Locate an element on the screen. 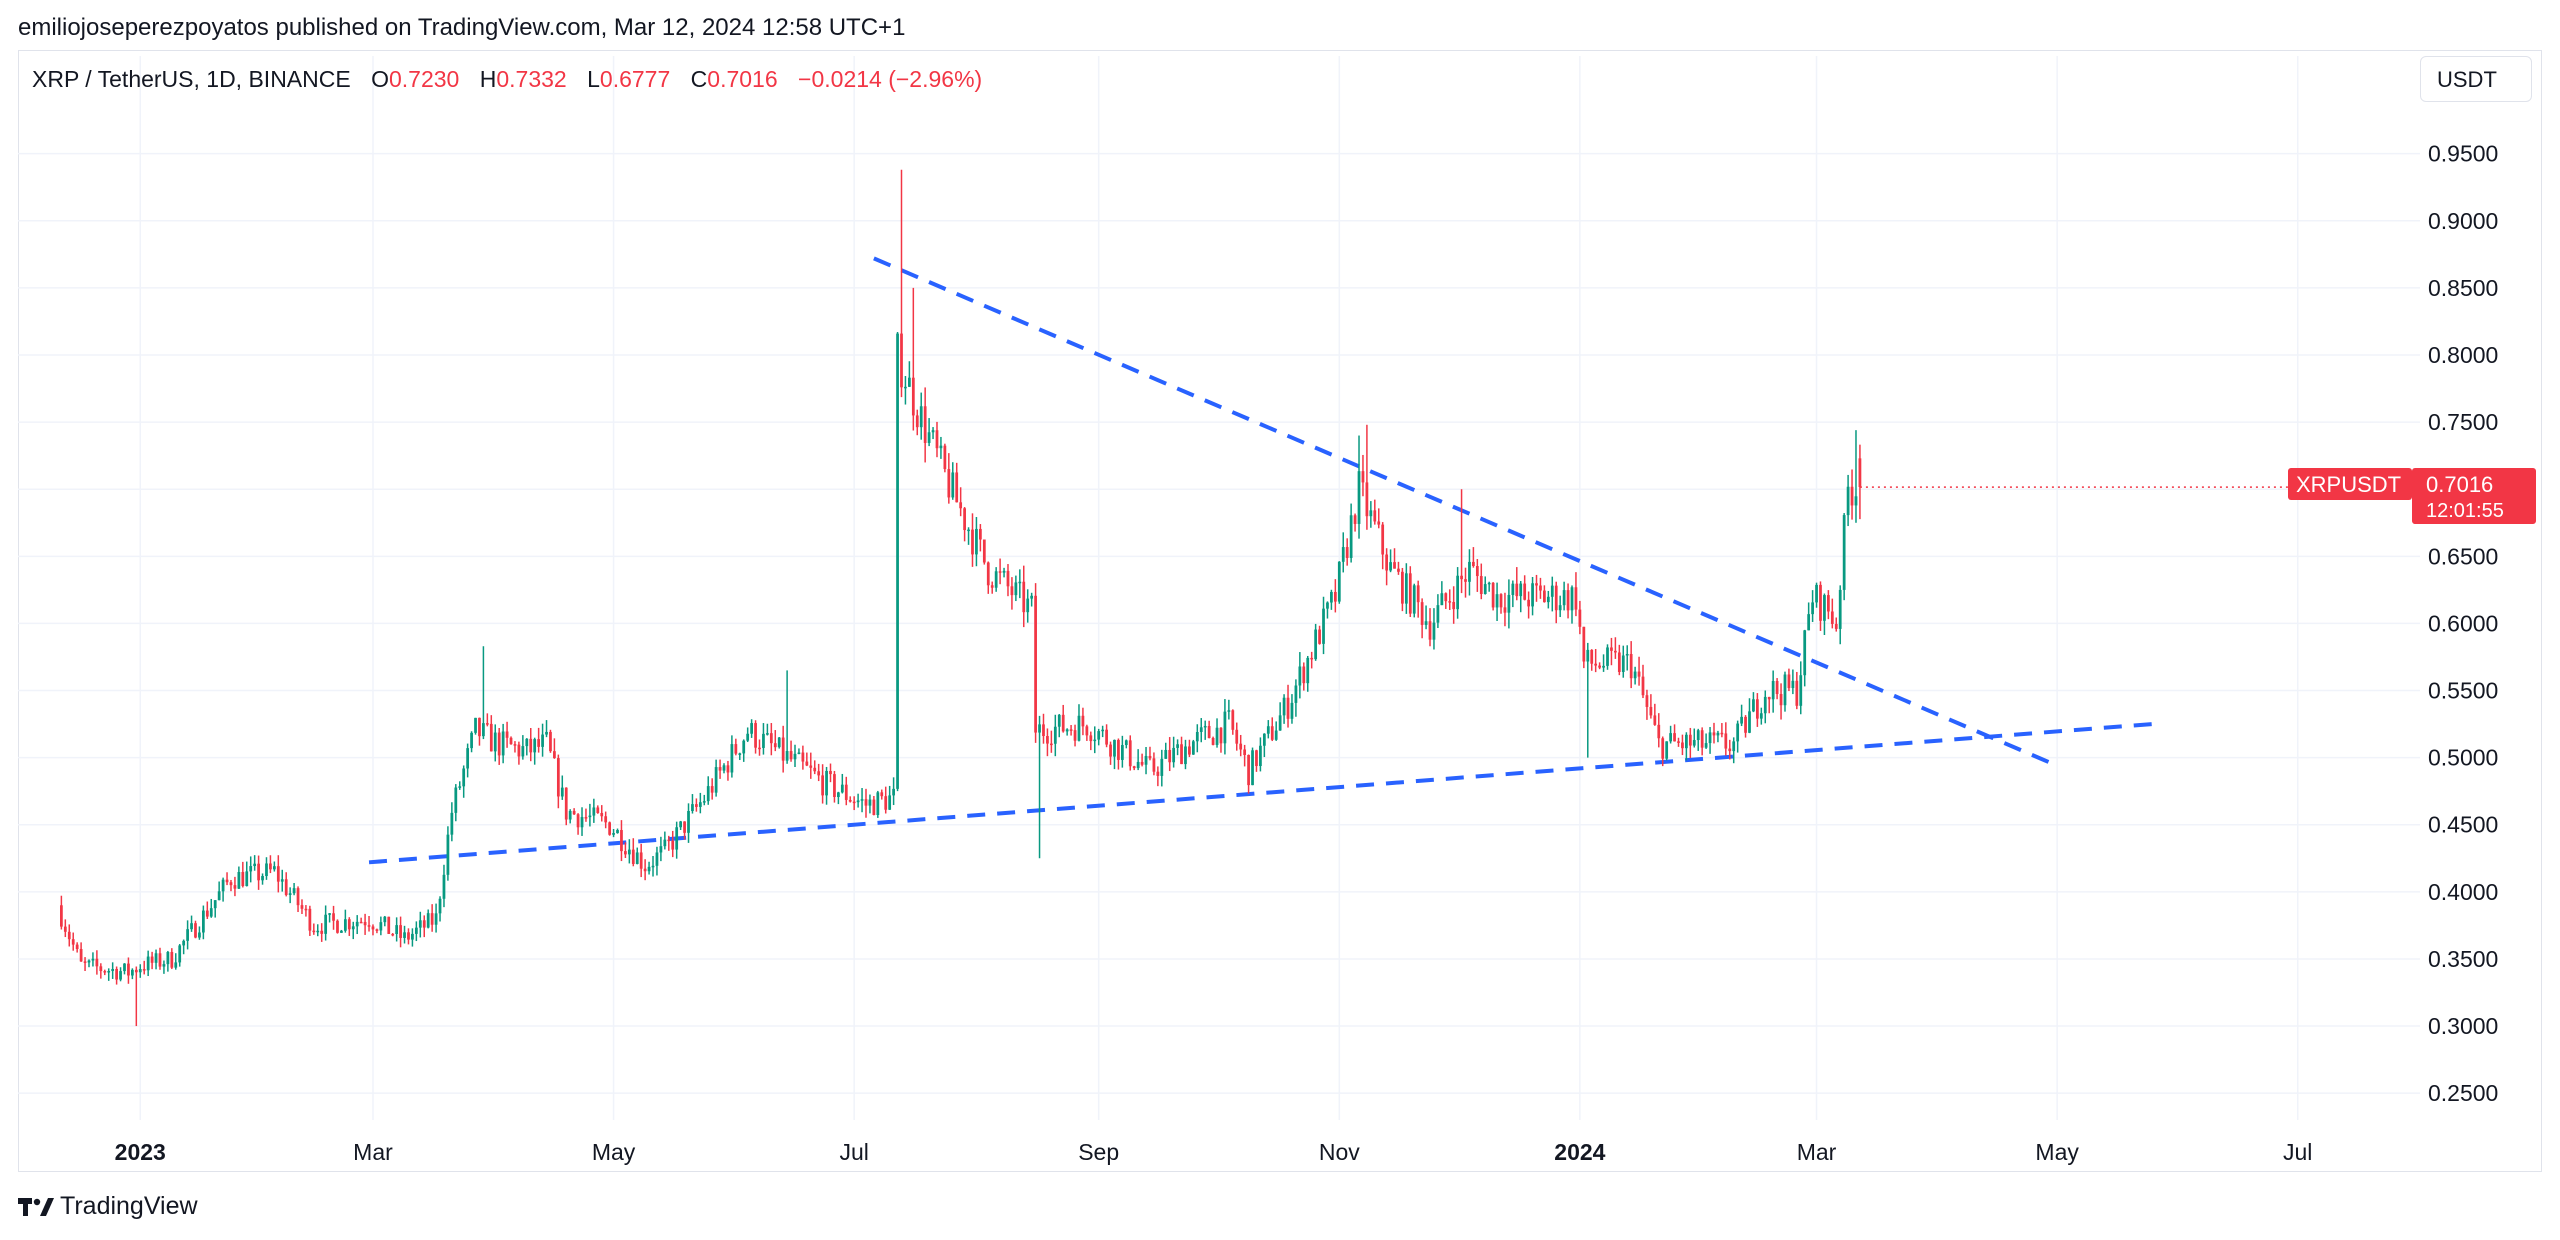 The image size is (2560, 1240). time-tick-label: Sep is located at coordinates (1098, 1152).